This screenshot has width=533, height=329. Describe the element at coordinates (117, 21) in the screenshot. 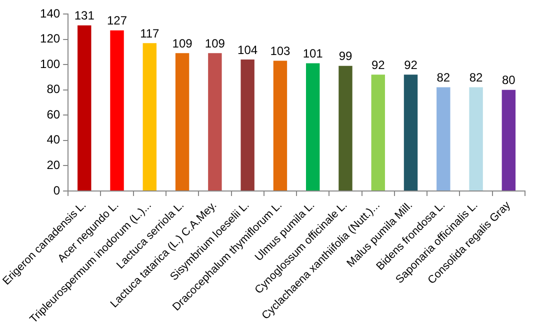

I see `data-label: 127` at that location.